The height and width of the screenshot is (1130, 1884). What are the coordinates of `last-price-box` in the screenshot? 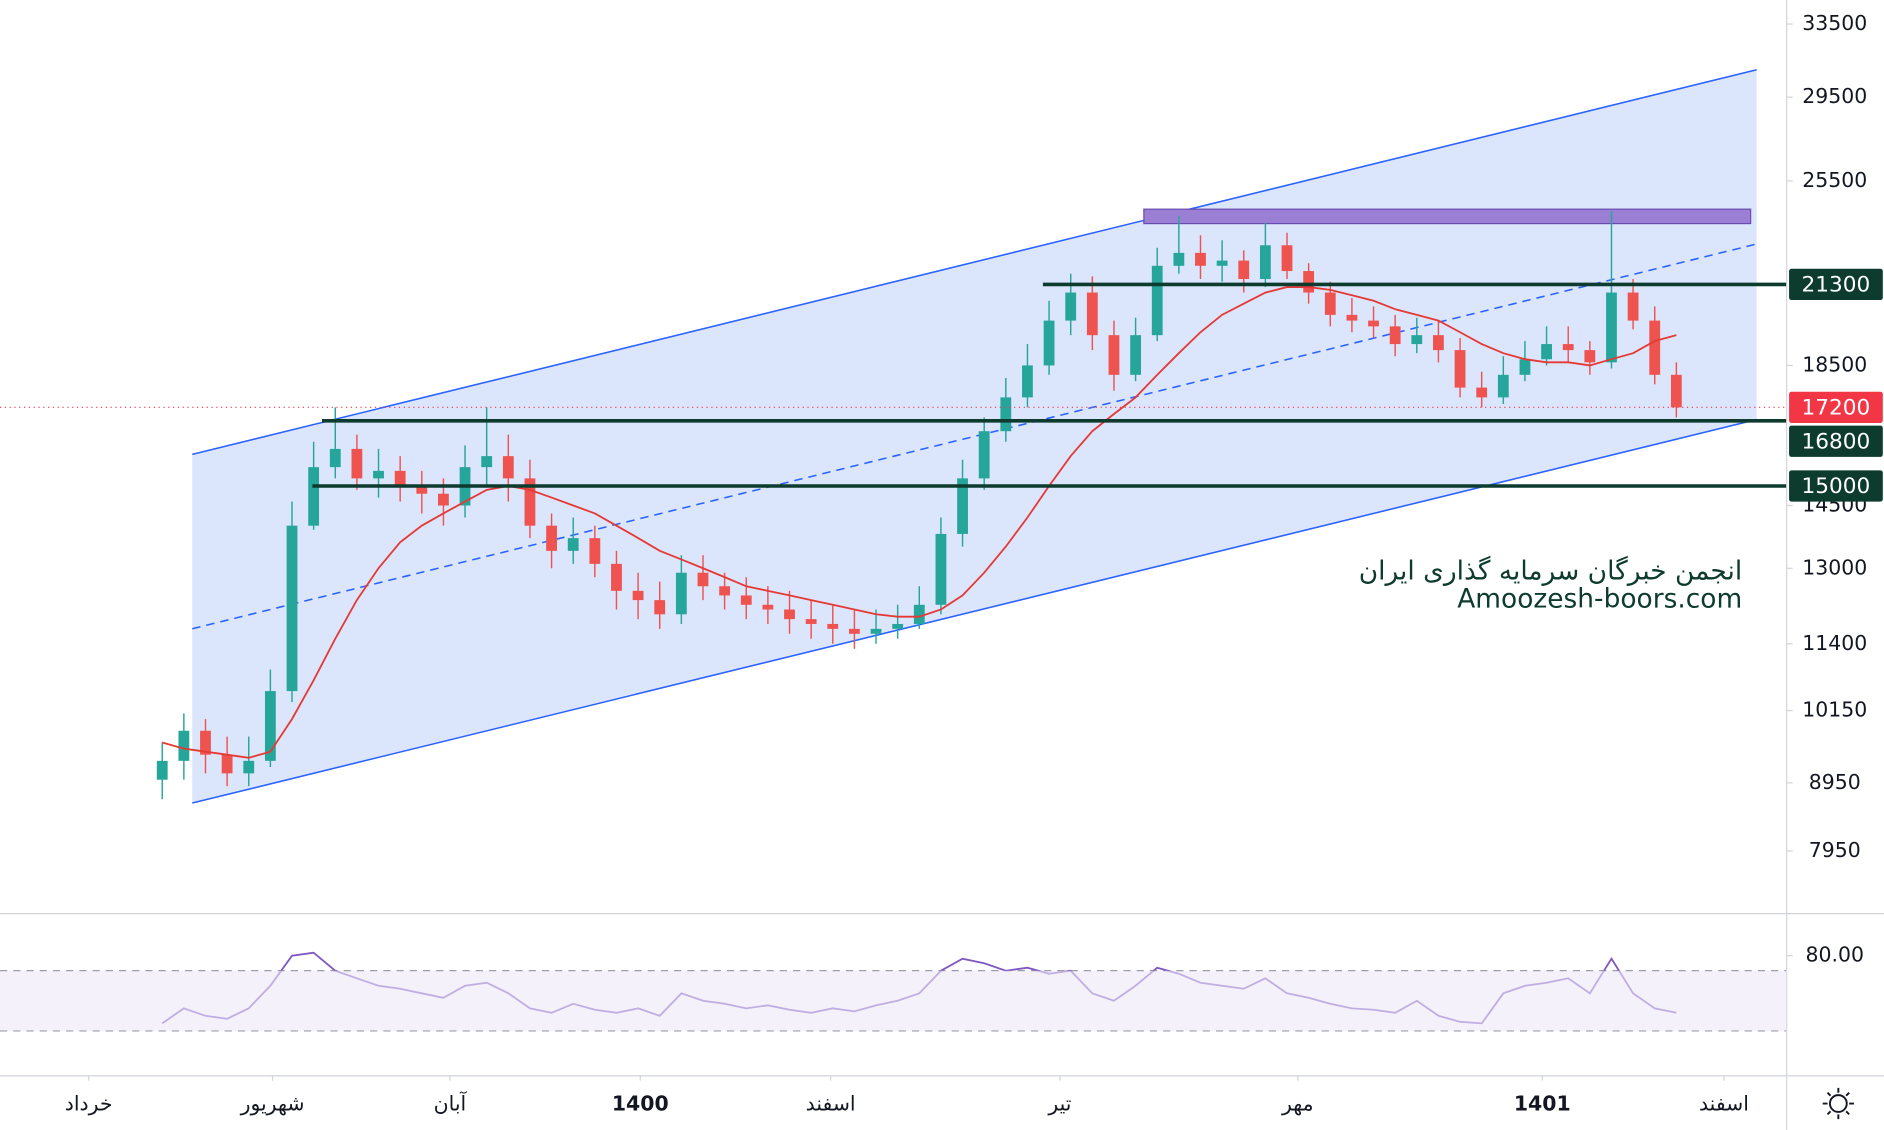 It's located at (1836, 407).